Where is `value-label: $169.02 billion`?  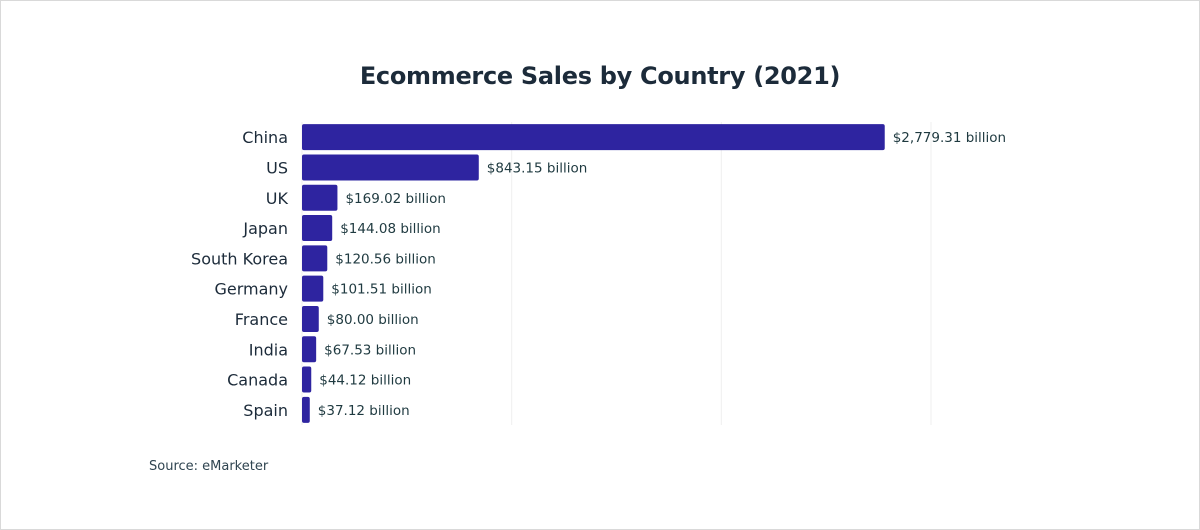 value-label: $169.02 billion is located at coordinates (395, 199).